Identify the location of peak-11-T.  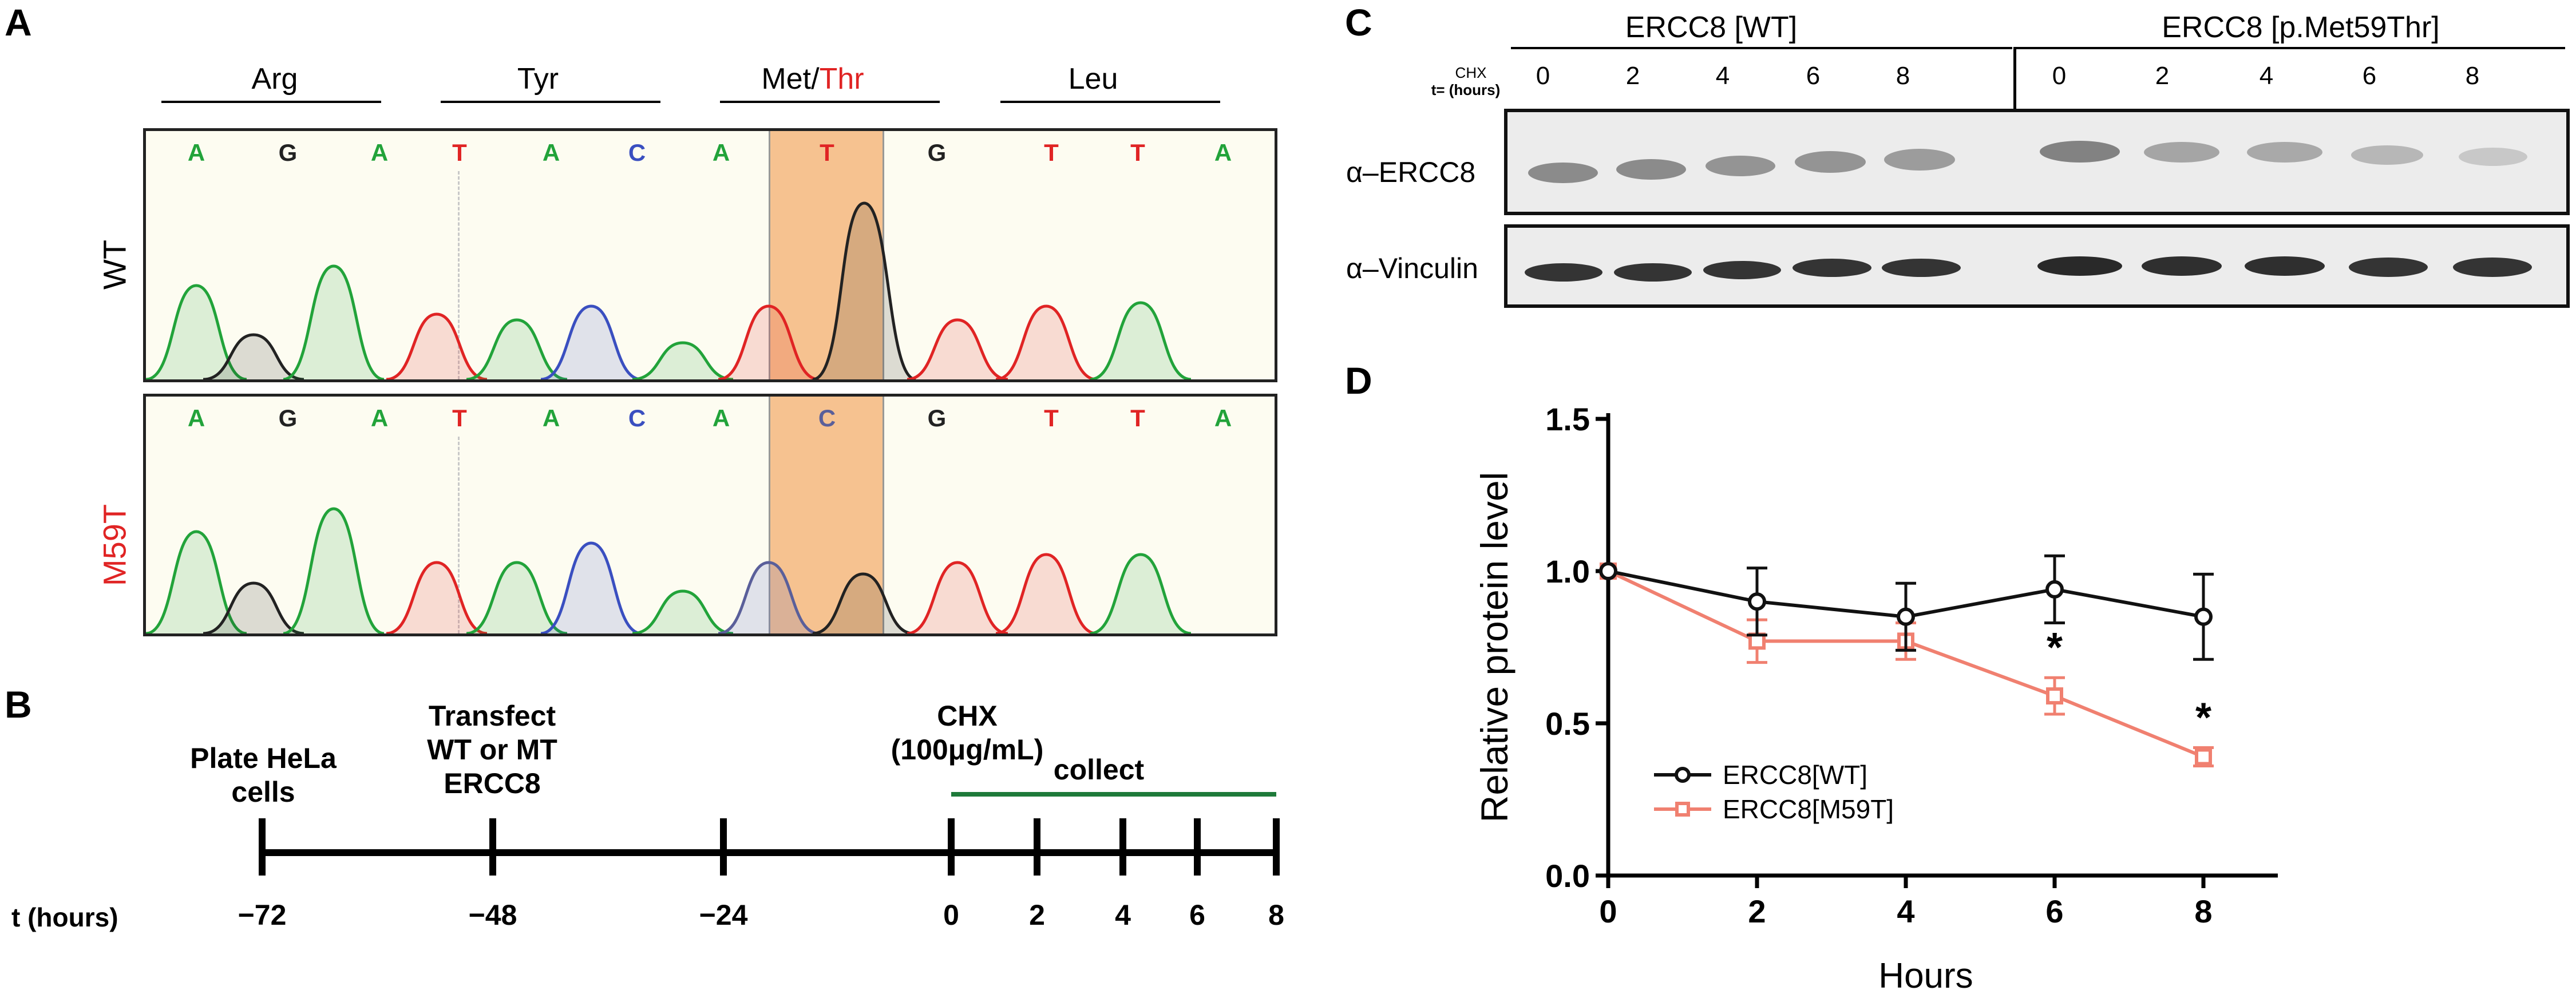
(1046, 341).